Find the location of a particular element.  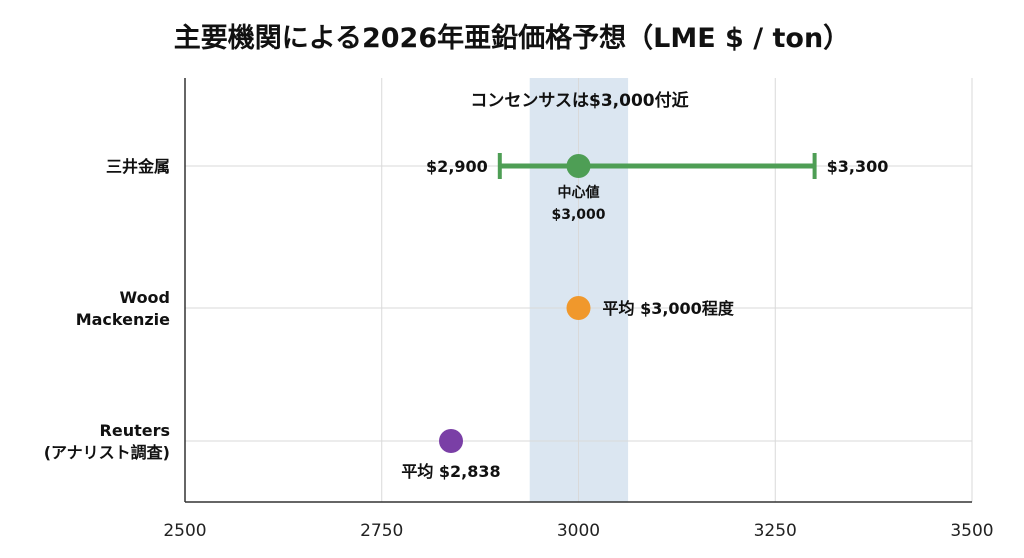

x-tick-label: 2750 is located at coordinates (381, 531).